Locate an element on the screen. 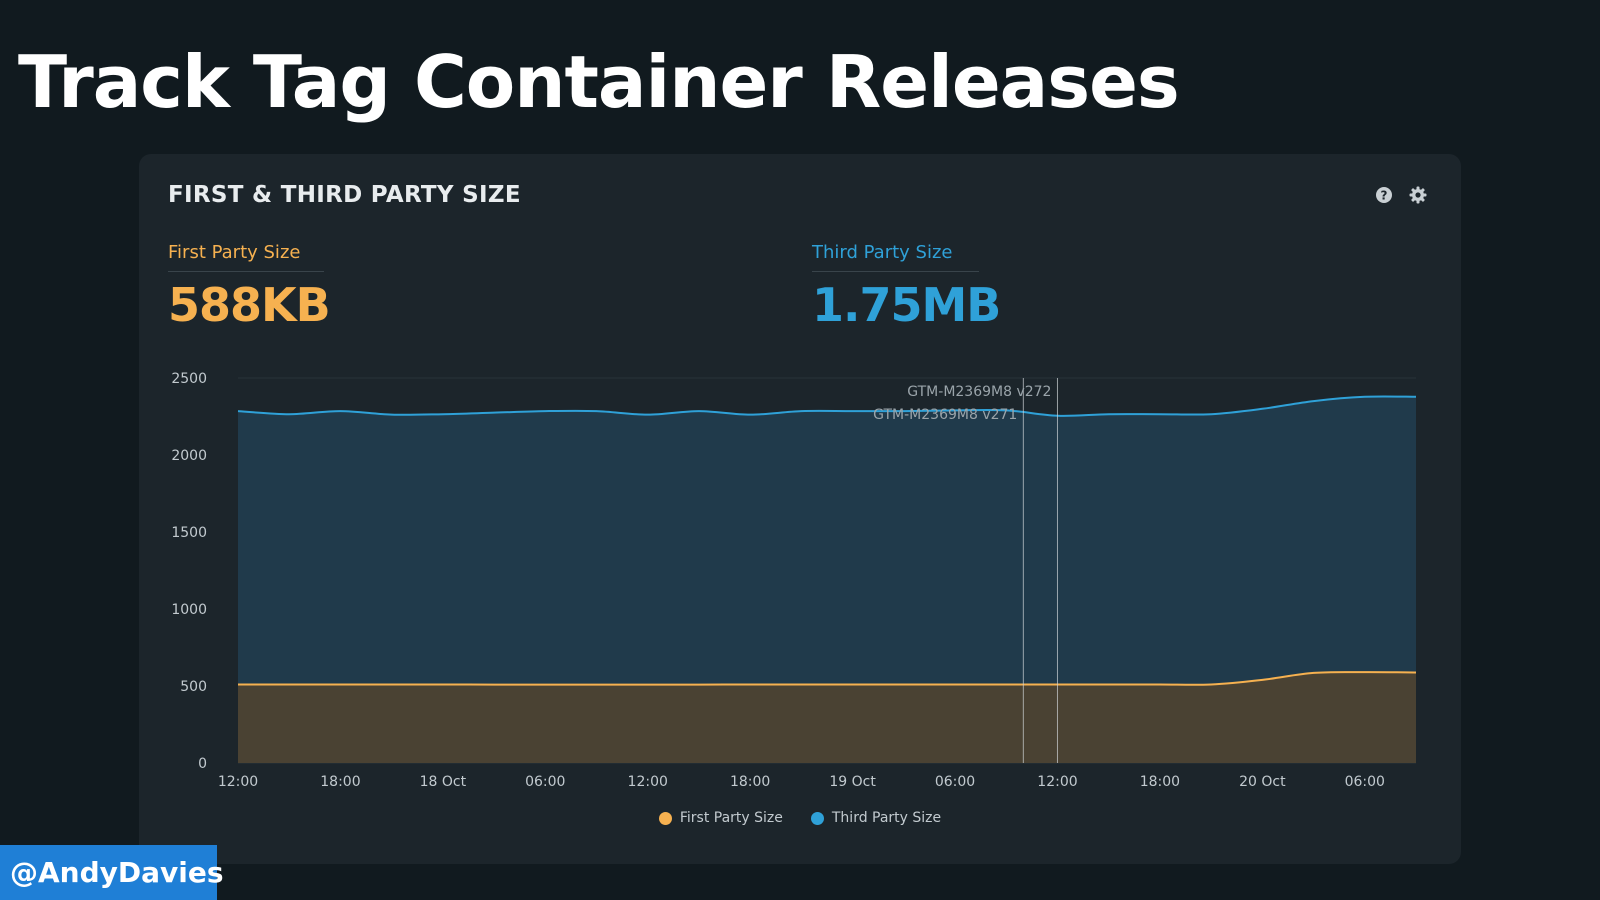 Image resolution: width=1600 pixels, height=900 pixels. legend-dot-third-party is located at coordinates (817, 818).